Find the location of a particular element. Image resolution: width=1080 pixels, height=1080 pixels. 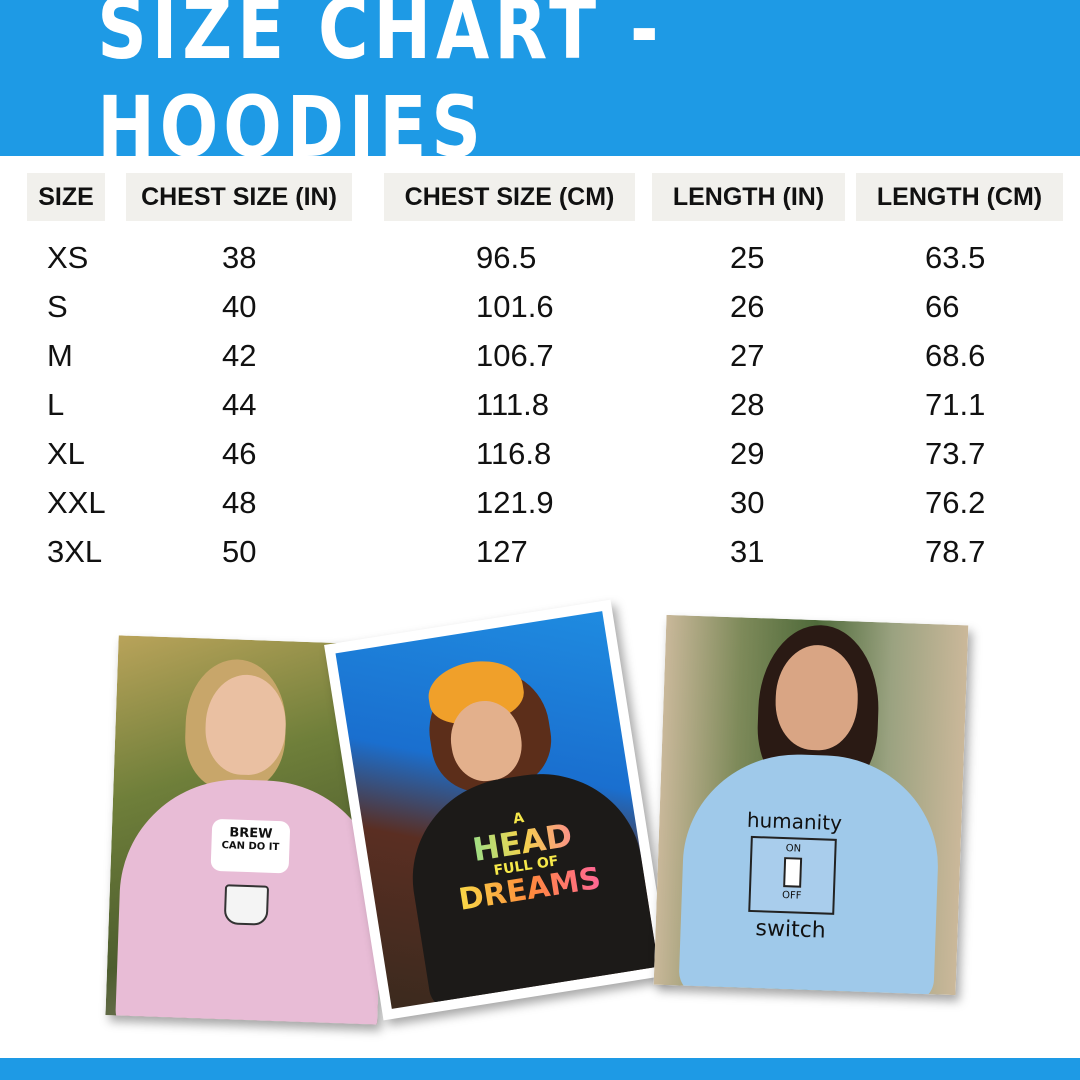

table-cell: 116.8 is located at coordinates (514, 453).